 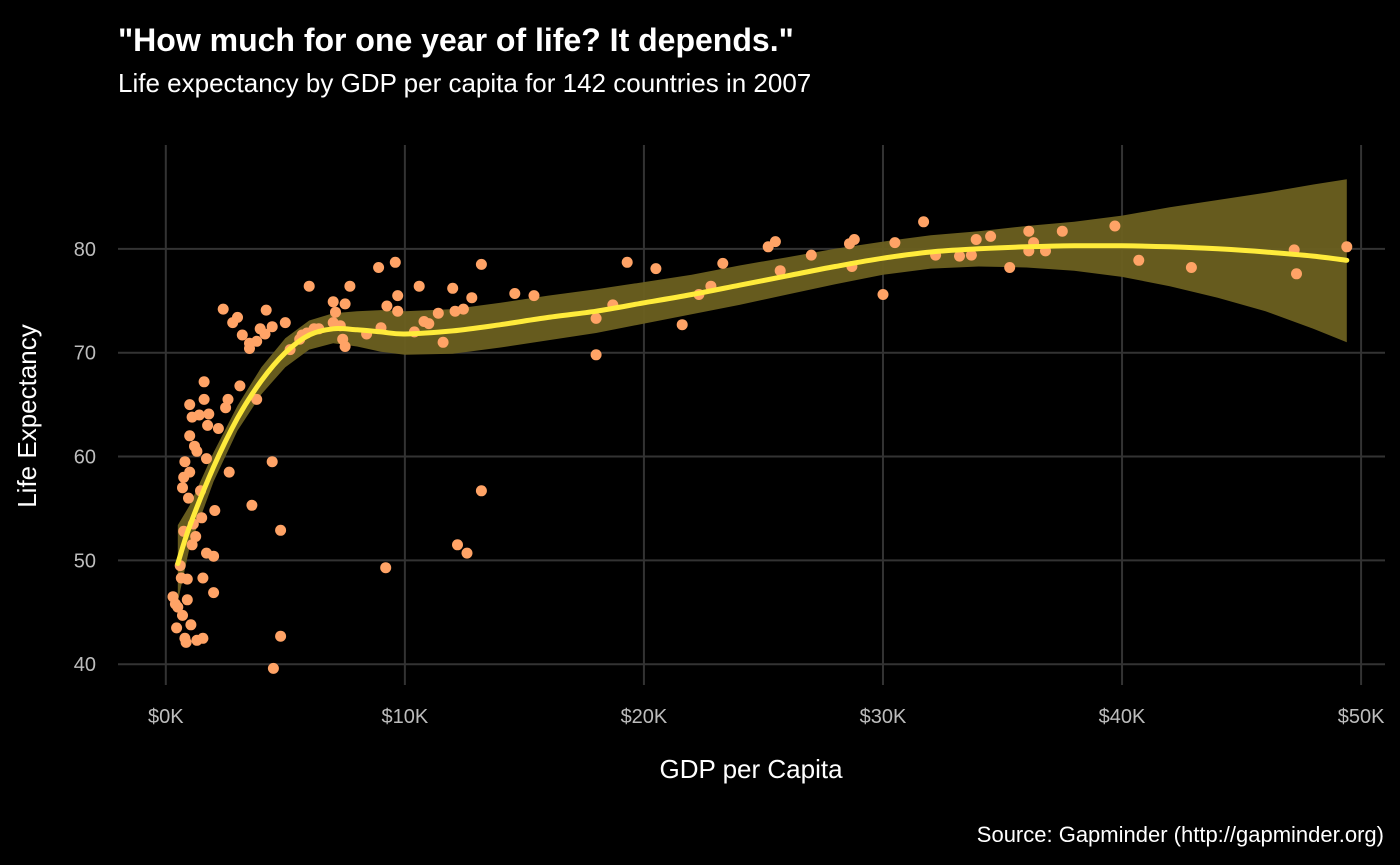 What do you see at coordinates (85, 354) in the screenshot?
I see `y-tick-label: 70` at bounding box center [85, 354].